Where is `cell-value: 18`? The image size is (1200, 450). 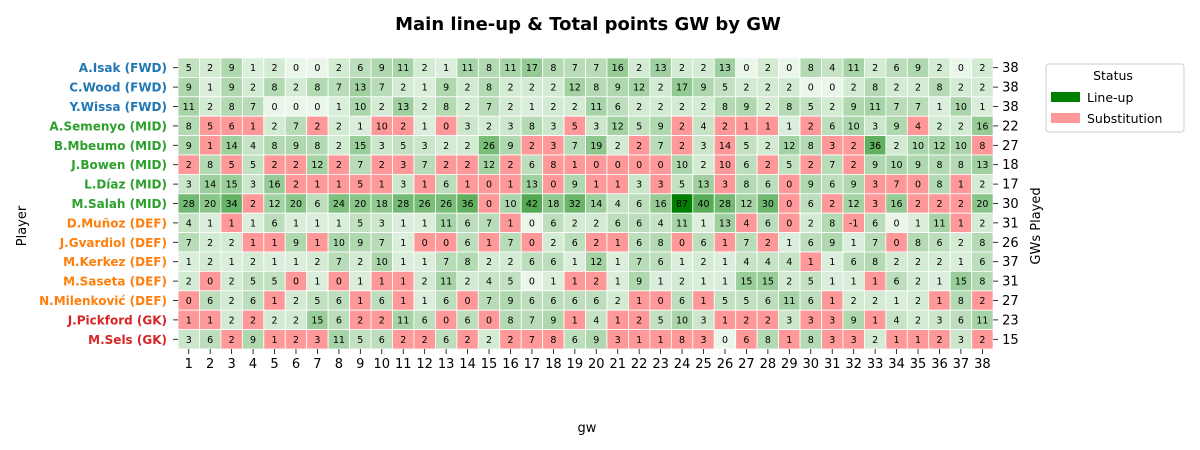 cell-value: 18 is located at coordinates (382, 204).